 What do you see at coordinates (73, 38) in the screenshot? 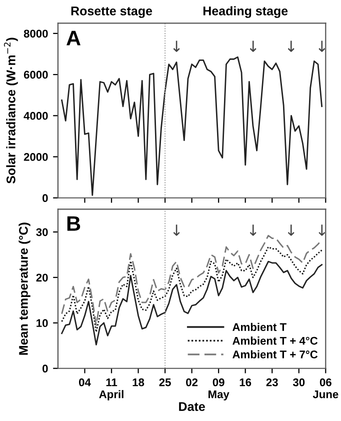
I see `chart-title: A` at bounding box center [73, 38].